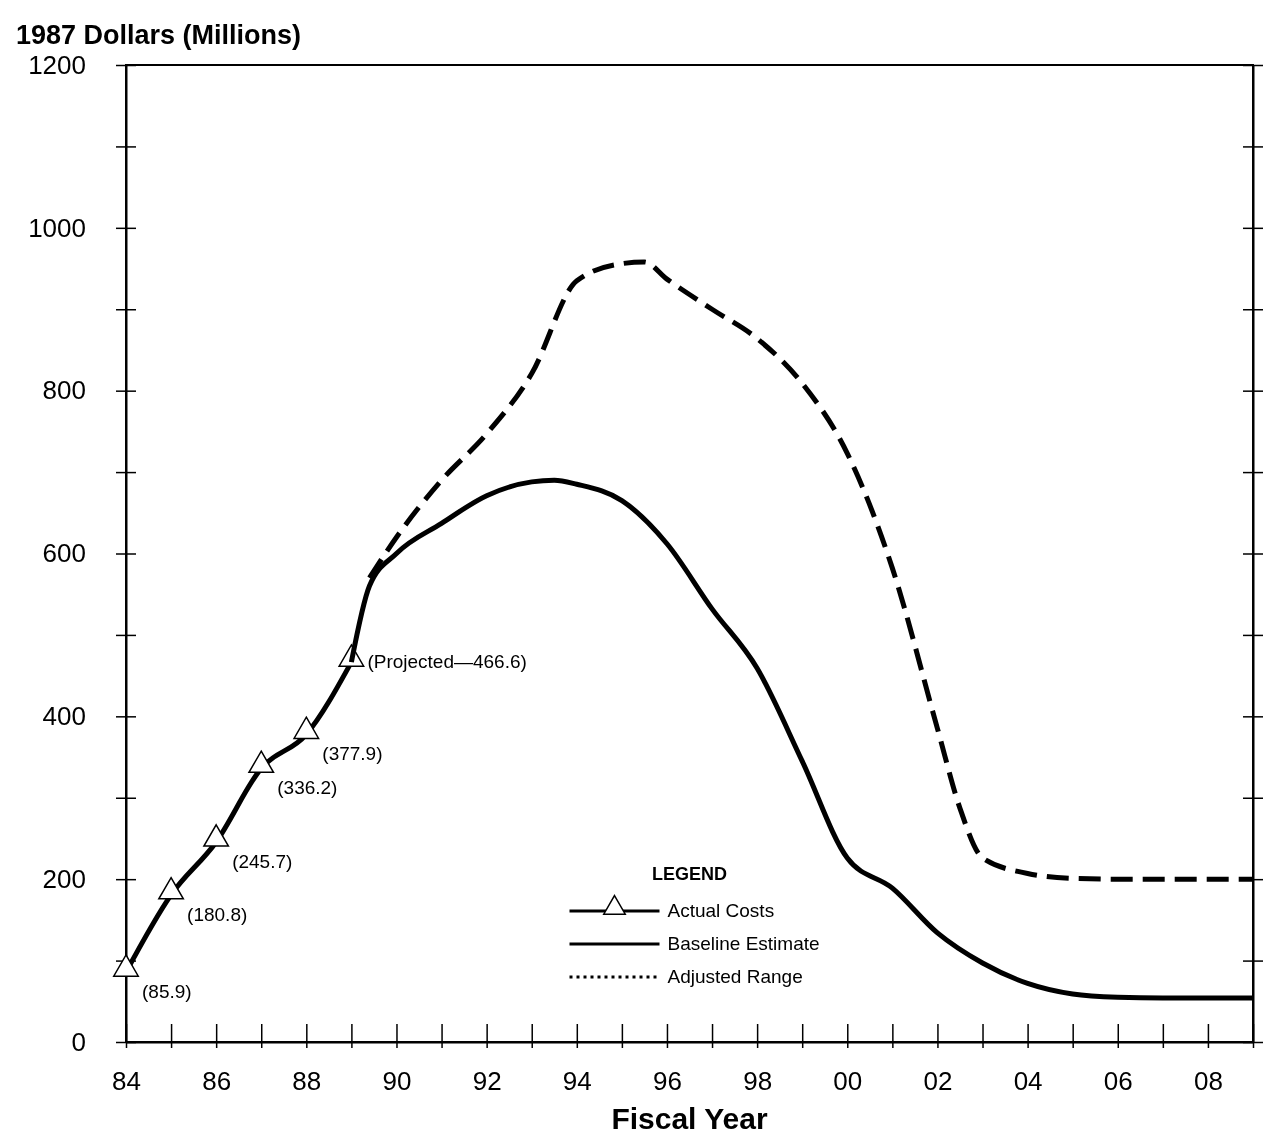 This screenshot has width=1286, height=1139. What do you see at coordinates (167, 992) in the screenshot?
I see `data-label: (85.9)` at bounding box center [167, 992].